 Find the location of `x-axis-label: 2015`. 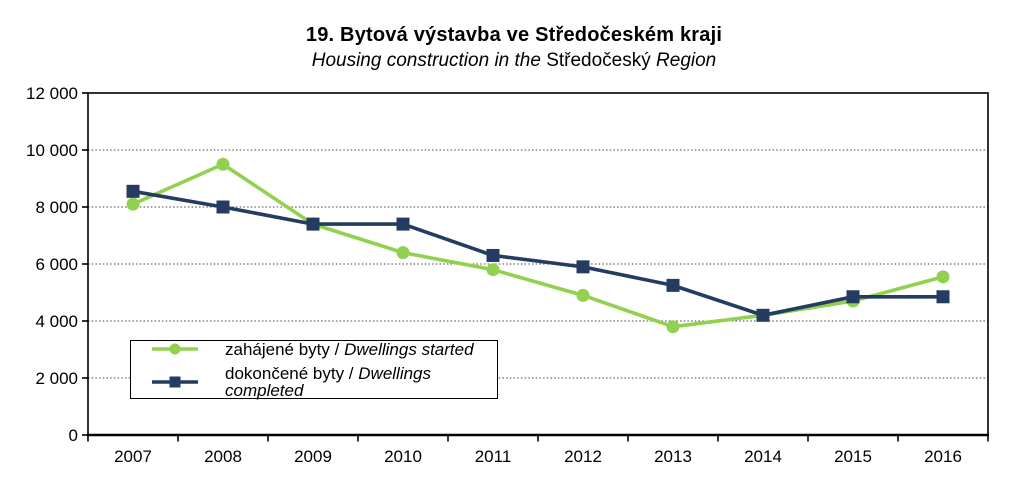

x-axis-label: 2015 is located at coordinates (853, 456).